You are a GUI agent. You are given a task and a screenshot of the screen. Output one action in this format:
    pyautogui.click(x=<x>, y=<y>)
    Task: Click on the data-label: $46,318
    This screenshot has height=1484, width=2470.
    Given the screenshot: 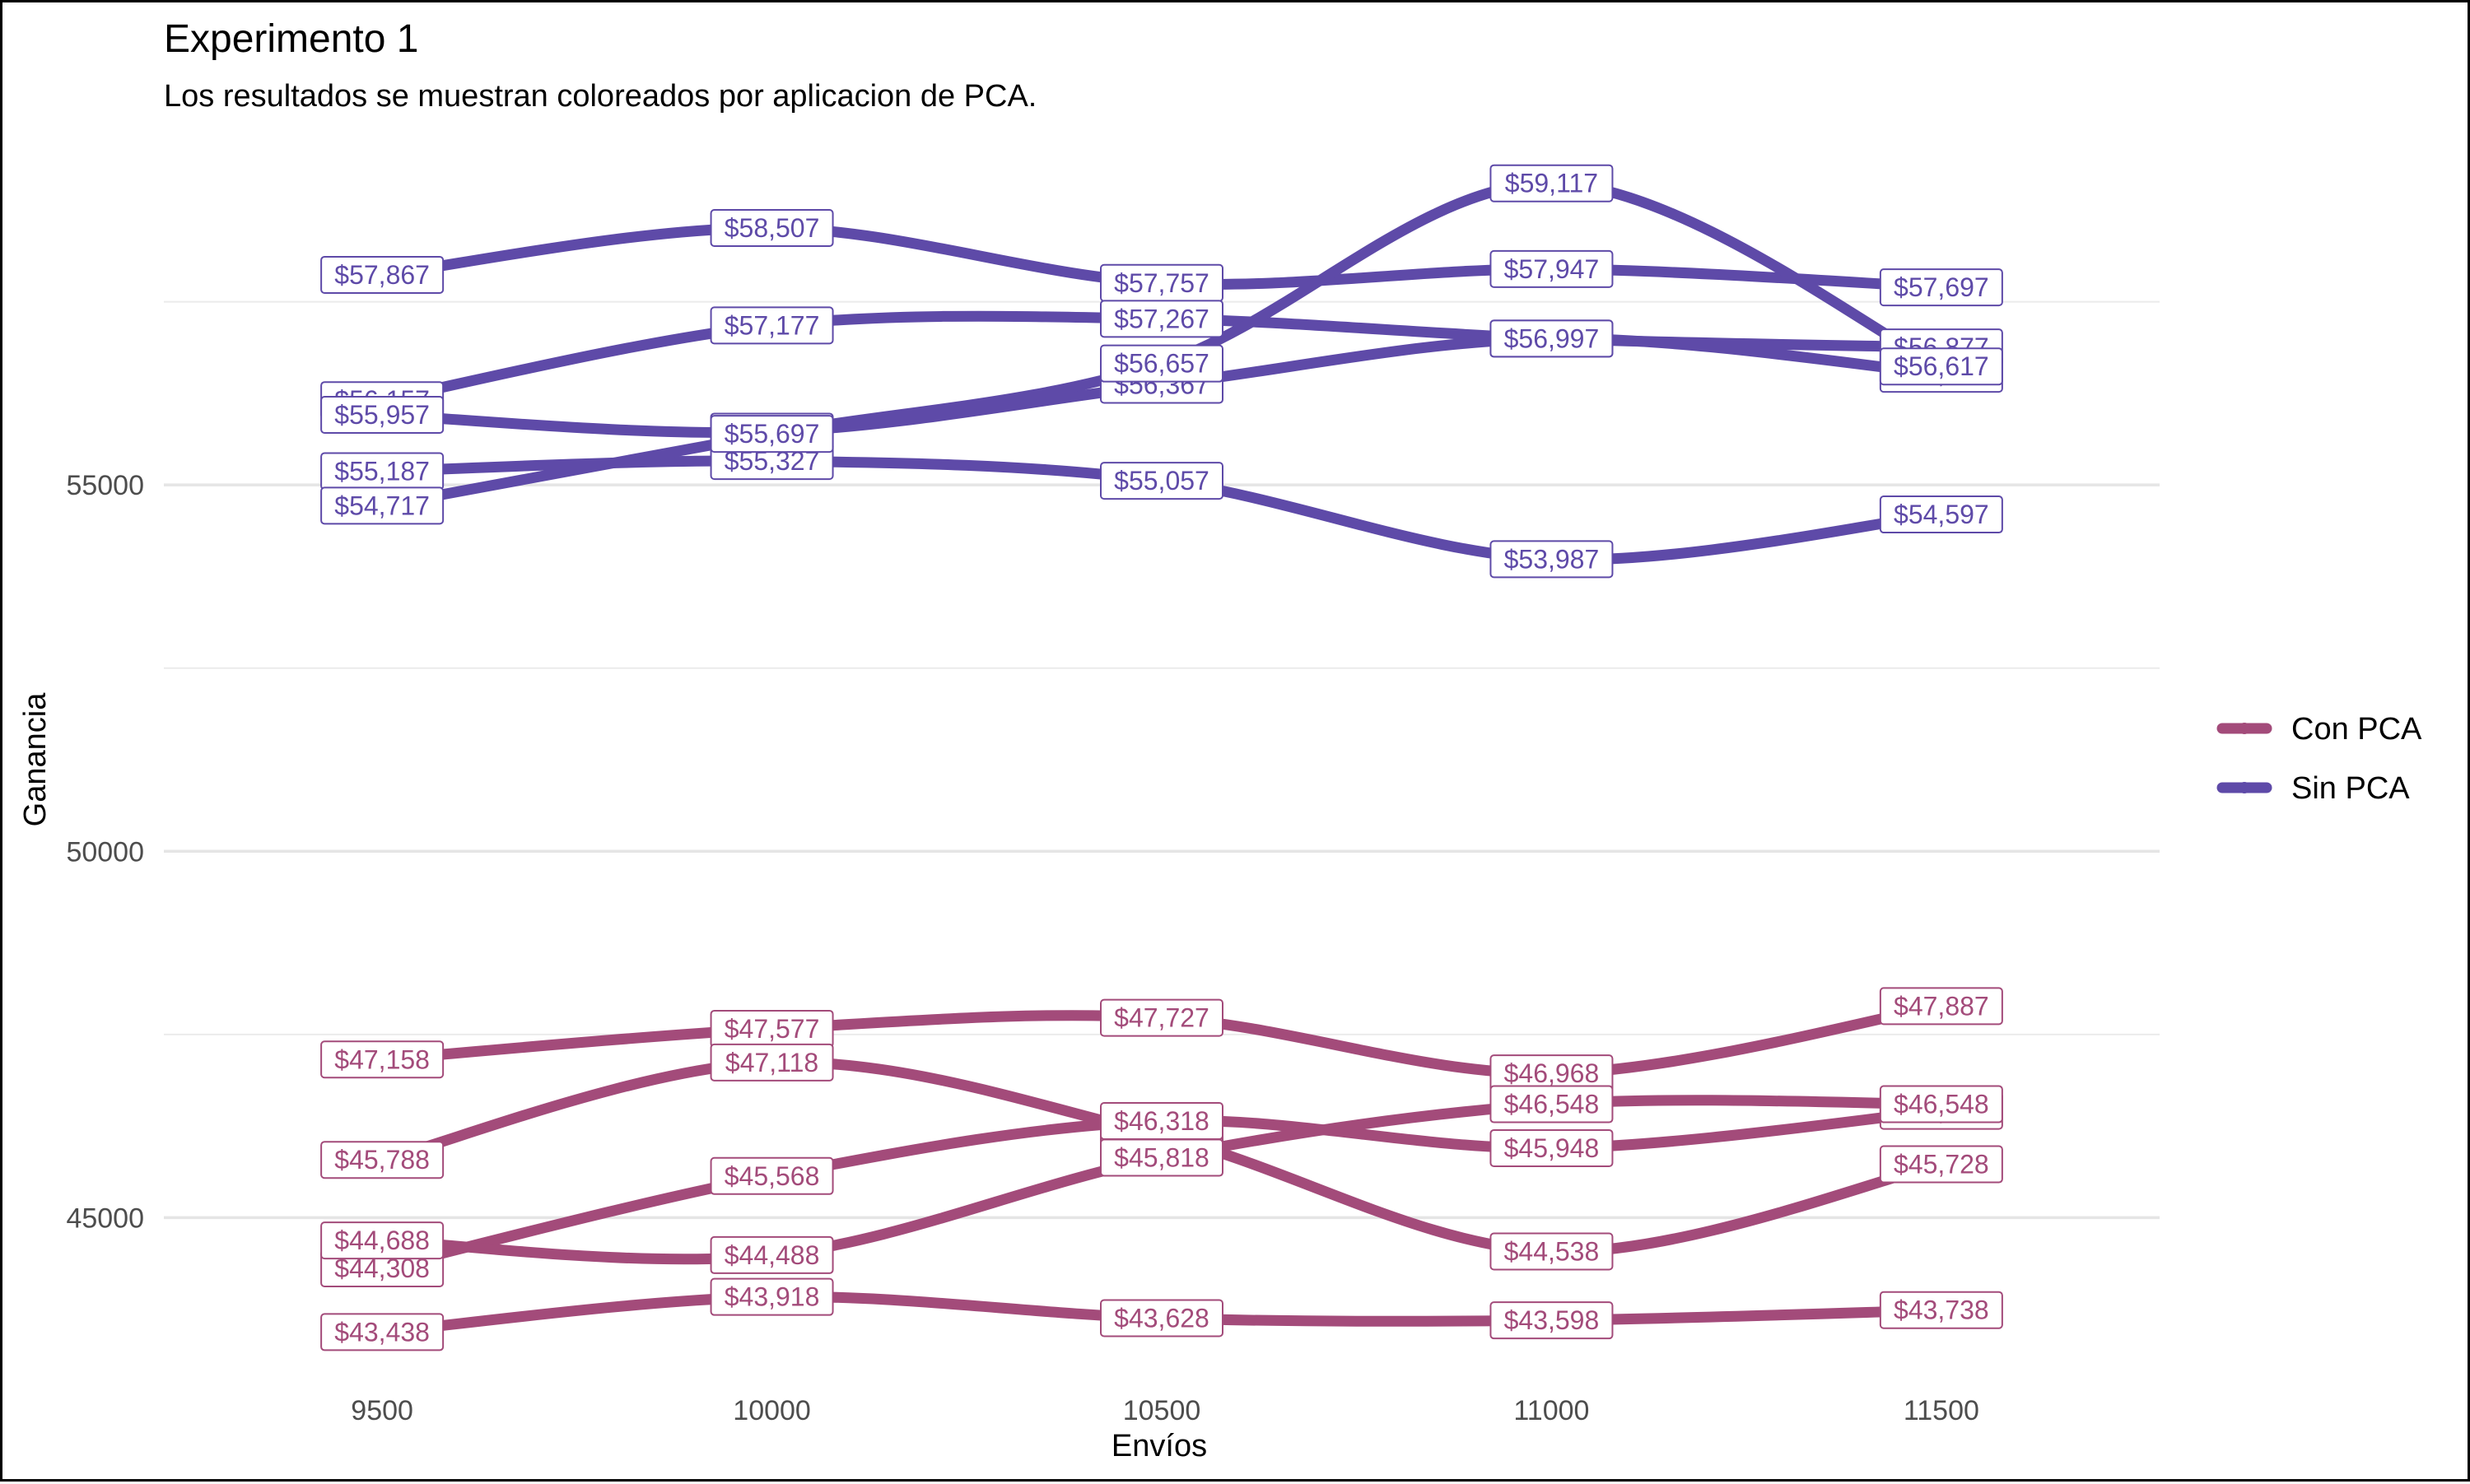 What is the action you would take?
    pyautogui.click(x=1161, y=1121)
    